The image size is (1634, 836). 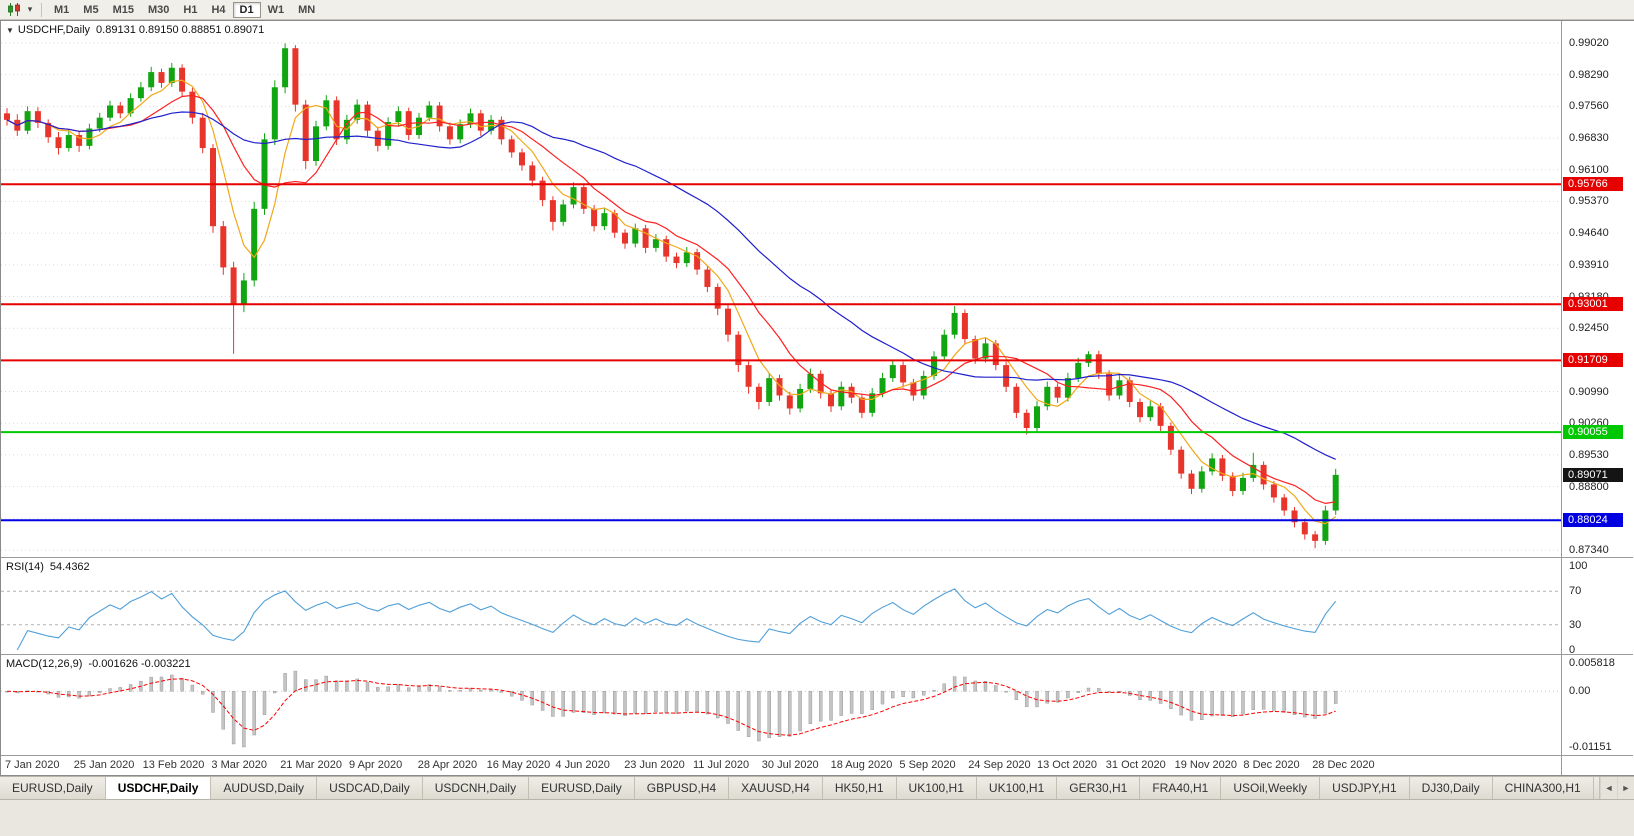 What do you see at coordinates (1181, 788) in the screenshot?
I see `chart-tab-12: FRA40,H1` at bounding box center [1181, 788].